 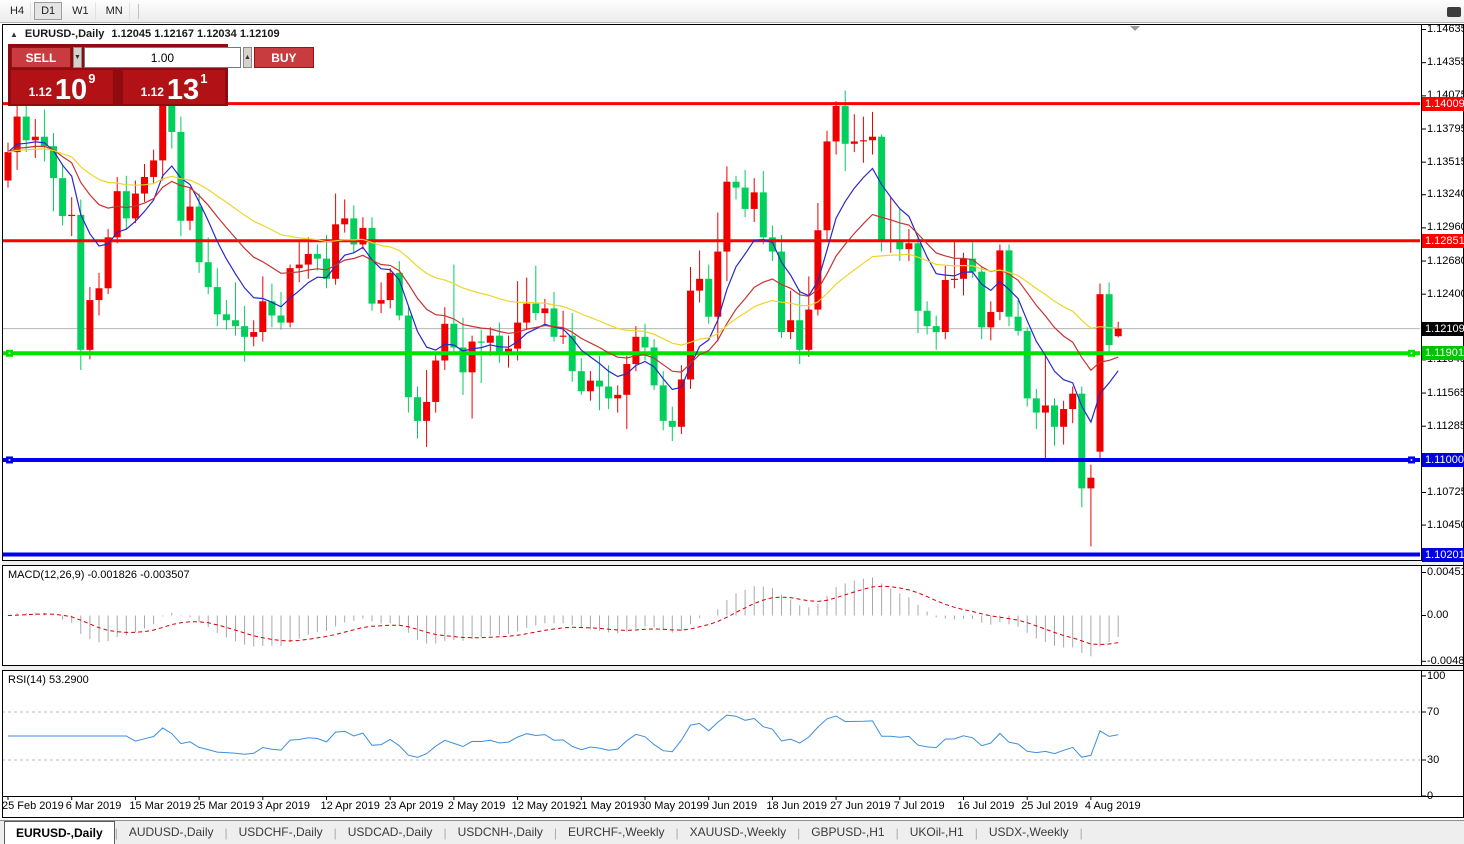 I want to click on sell-button: SELL, so click(x=41, y=57).